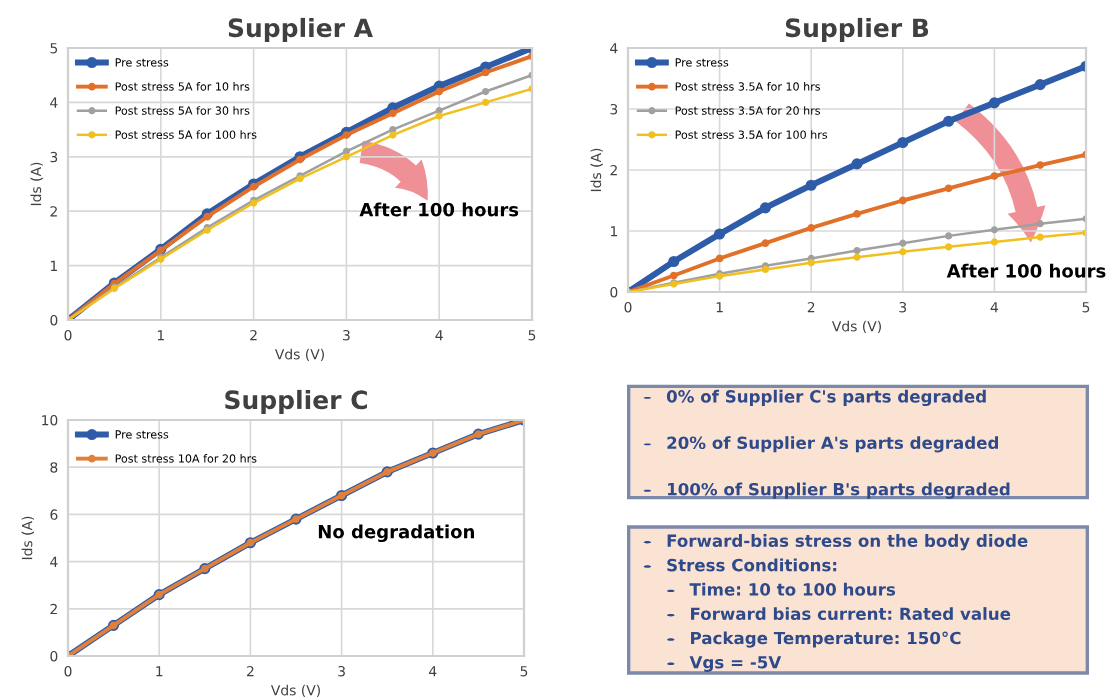 The height and width of the screenshot is (700, 1120). I want to click on chart-title: Supplier A, so click(300, 30).